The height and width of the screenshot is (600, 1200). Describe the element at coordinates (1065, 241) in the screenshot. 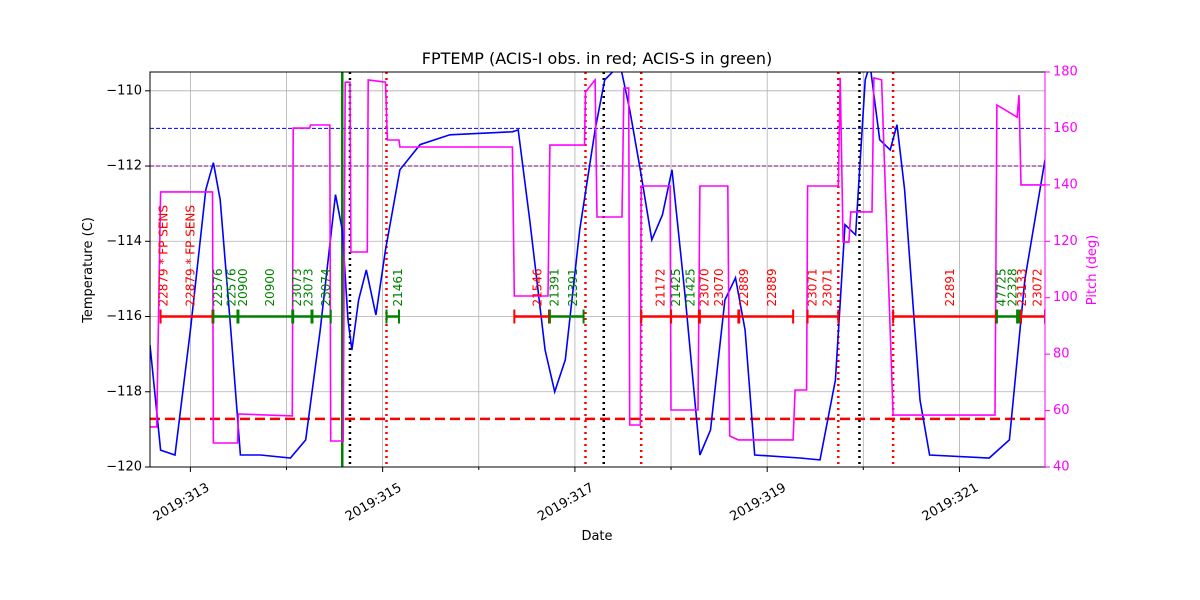

I see `y2-tick-label: 120` at that location.